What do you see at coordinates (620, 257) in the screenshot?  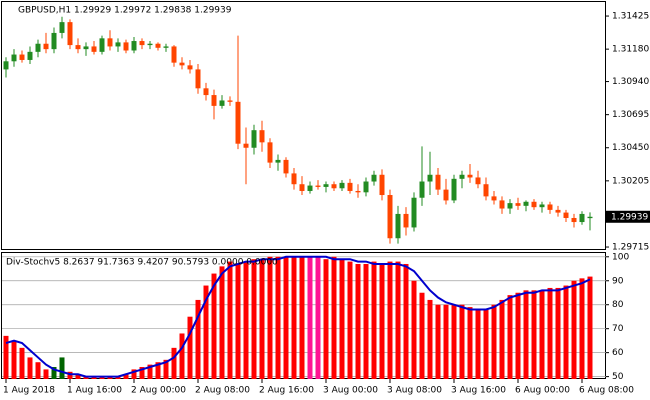 I see `y-tick-label: 100` at bounding box center [620, 257].